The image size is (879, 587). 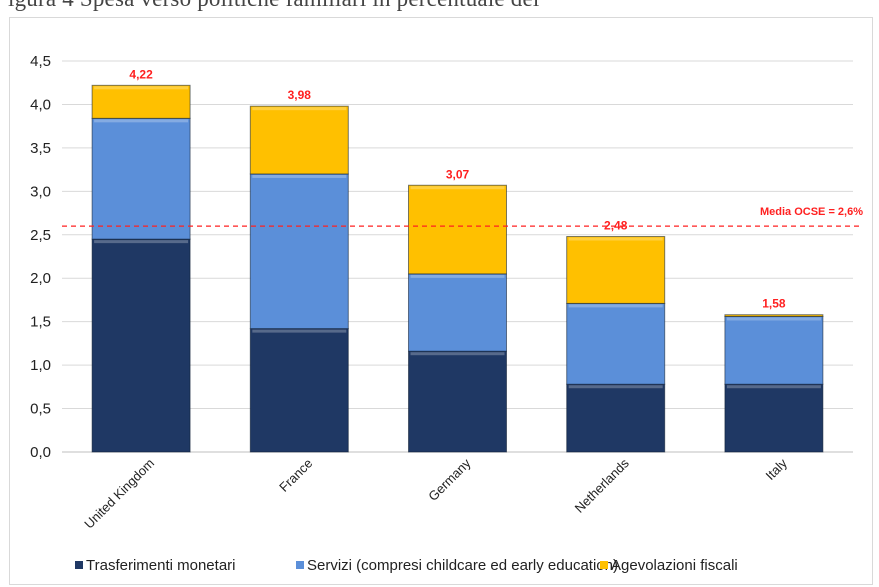 I want to click on category-label: Netherlands, so click(x=602, y=485).